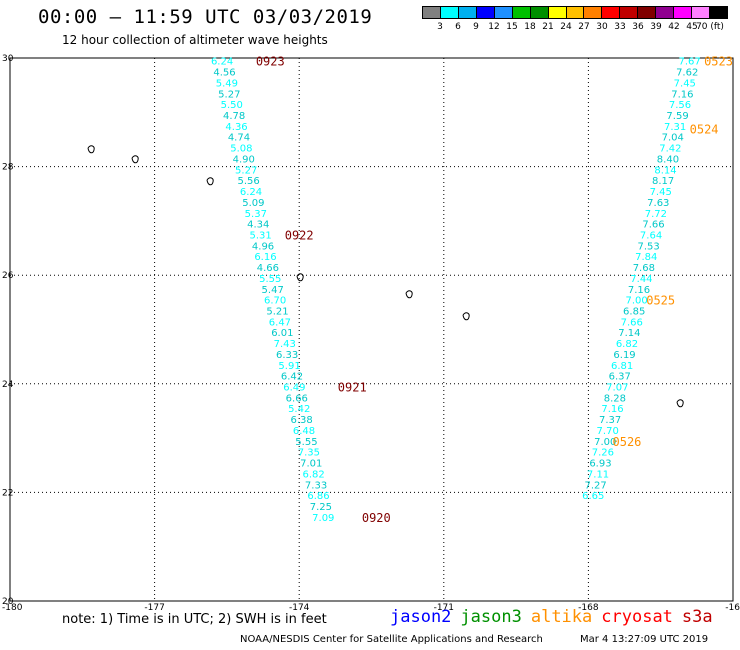 Image resolution: width=740 pixels, height=650 pixels. Describe the element at coordinates (270, 279) in the screenshot. I see `wave-height-value: 5.55` at that location.